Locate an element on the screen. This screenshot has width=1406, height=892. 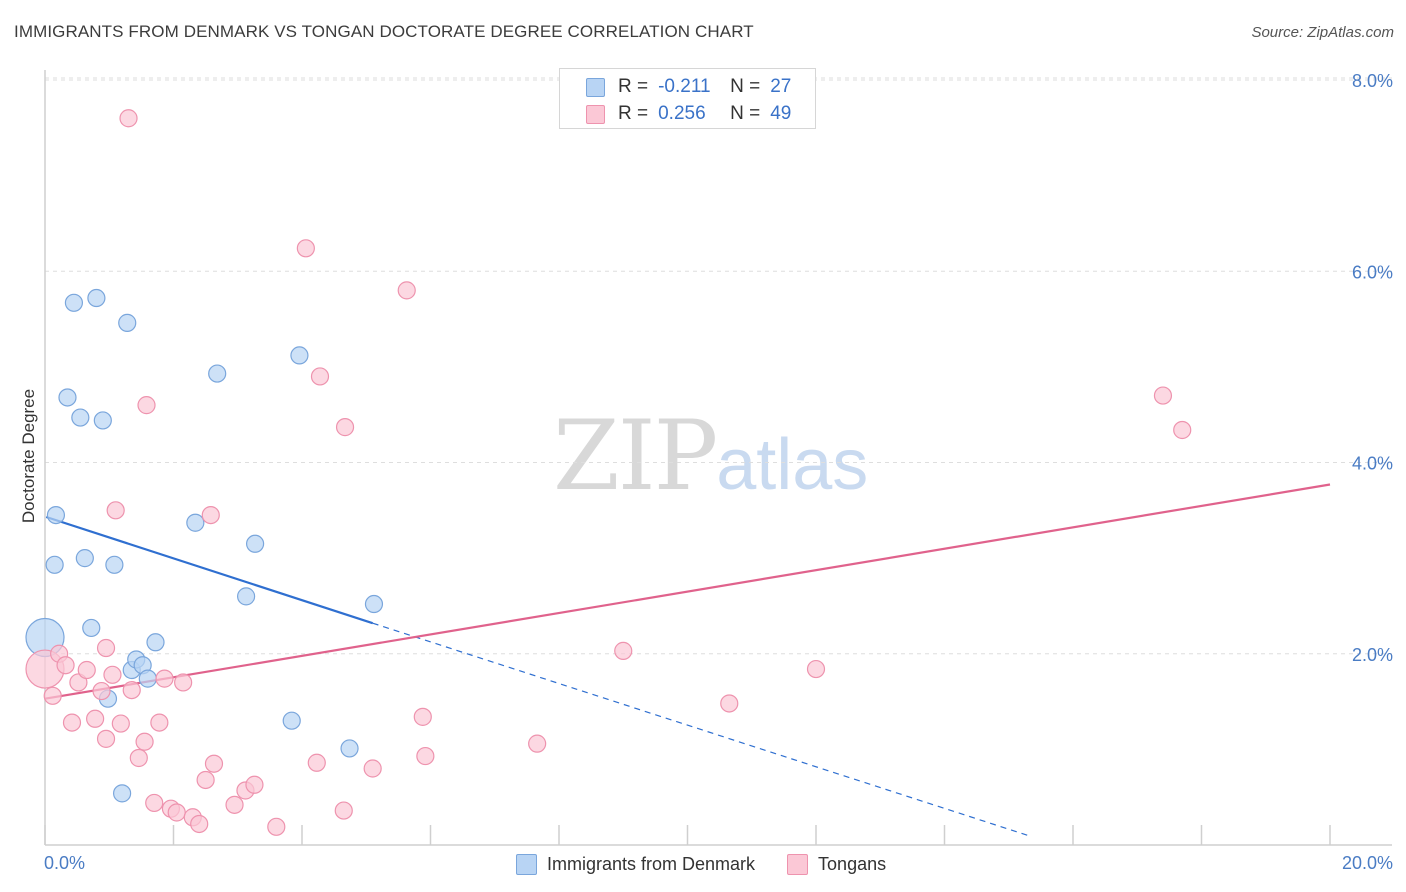
legend-r-value: -0.211 is located at coordinates (684, 86).